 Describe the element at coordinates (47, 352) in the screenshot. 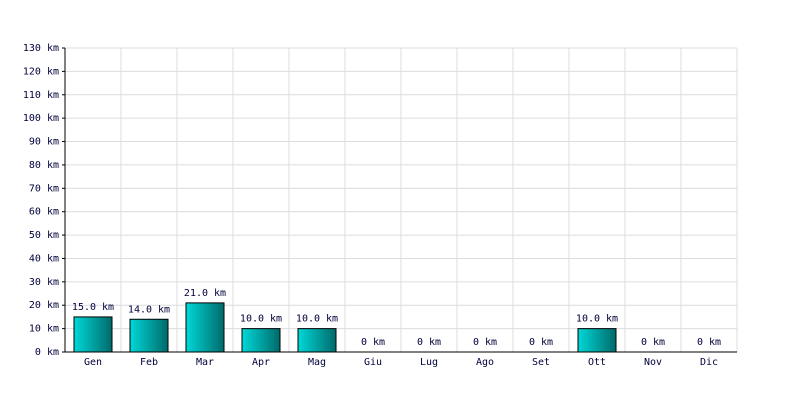

I see `y-tick-label: 0 km` at that location.